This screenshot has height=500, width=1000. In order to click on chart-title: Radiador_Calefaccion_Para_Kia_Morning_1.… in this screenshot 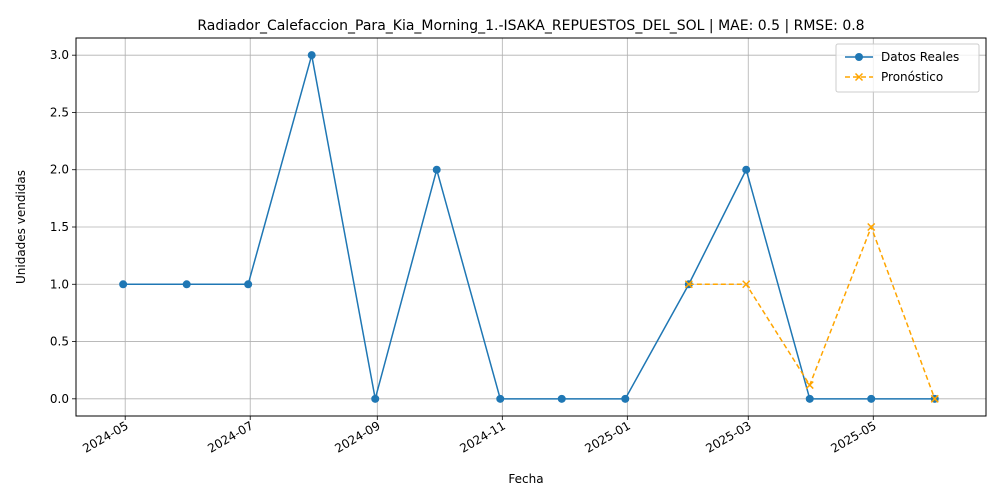, I will do `click(530, 26)`.